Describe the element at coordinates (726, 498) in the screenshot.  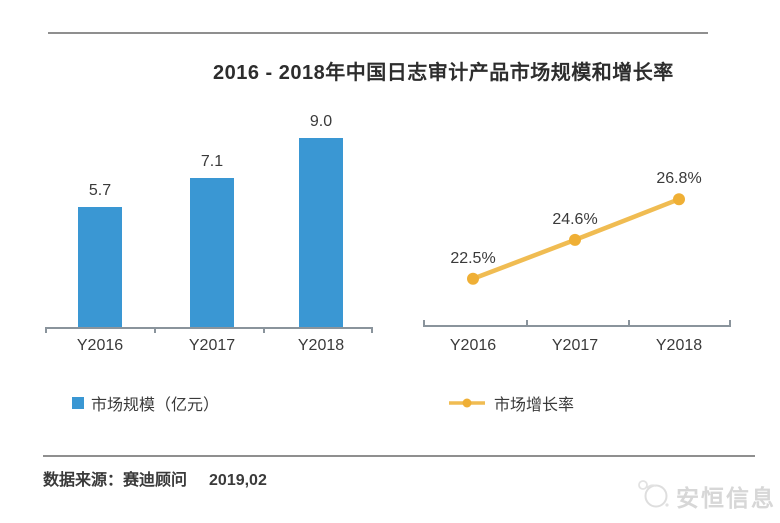
I see `brand-watermark: 安恒信息` at that location.